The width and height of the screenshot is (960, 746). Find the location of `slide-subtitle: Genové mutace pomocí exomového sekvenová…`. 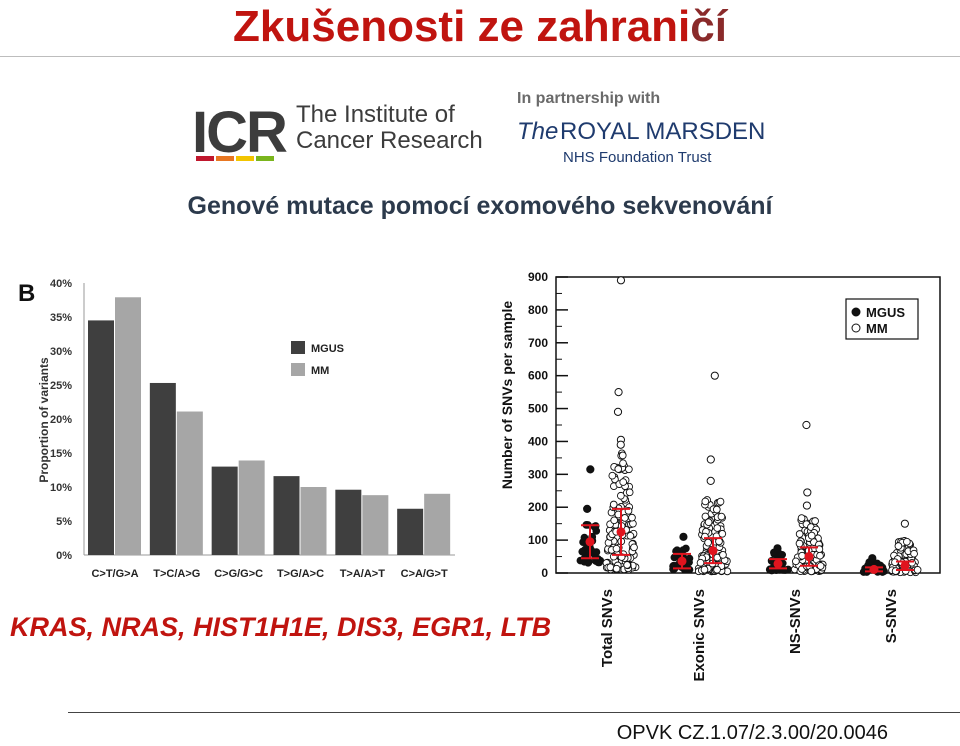

slide-subtitle: Genové mutace pomocí exomového sekvenová… is located at coordinates (480, 206).